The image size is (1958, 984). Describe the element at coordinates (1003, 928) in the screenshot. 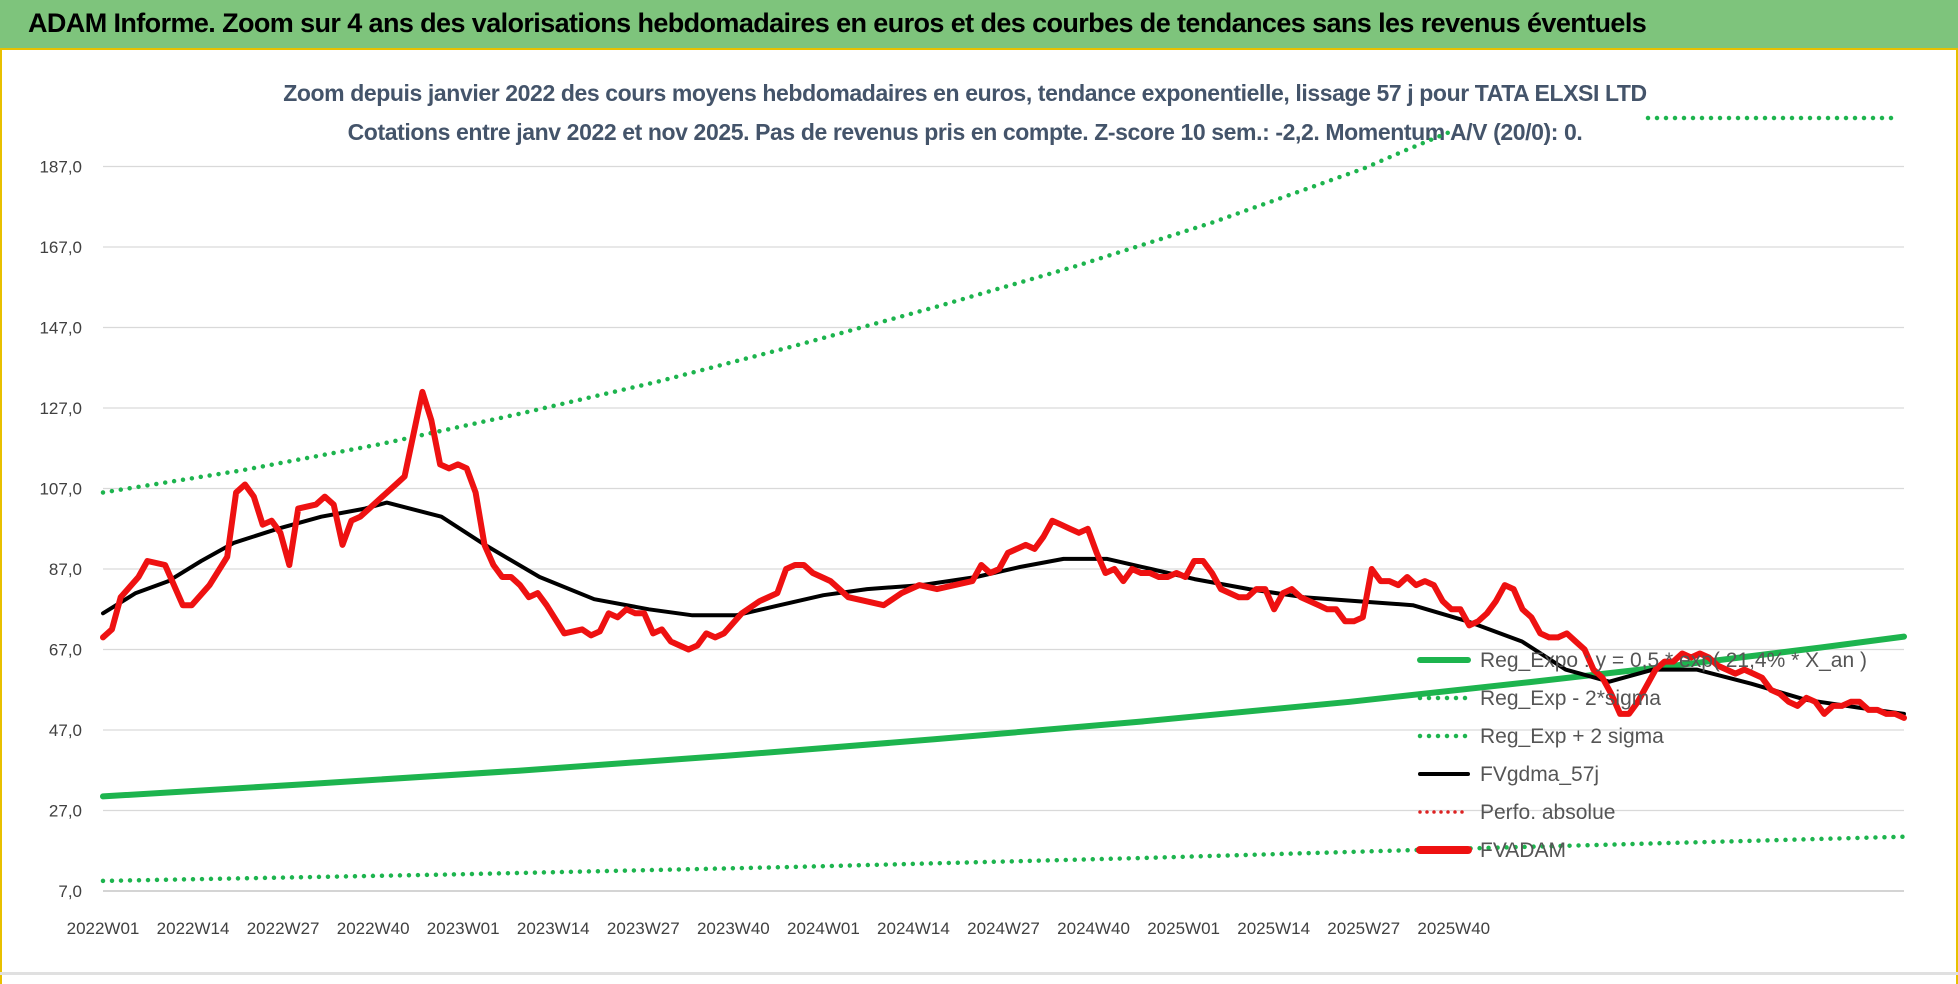

I see `x-tick-label: 2024W27` at that location.